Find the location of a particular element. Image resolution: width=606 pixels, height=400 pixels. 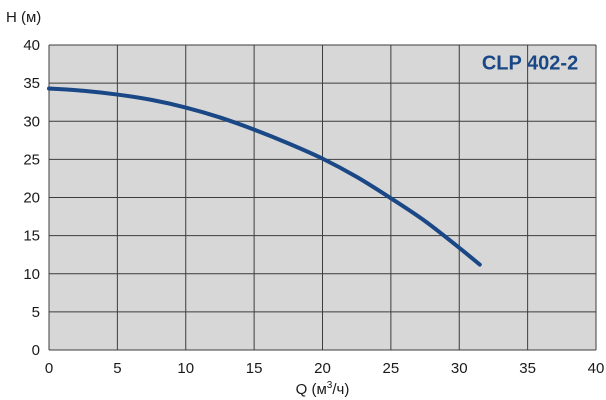

x-tick-labels: 0 5 10 15 20 25 30 35 40 is located at coordinates (325, 368).